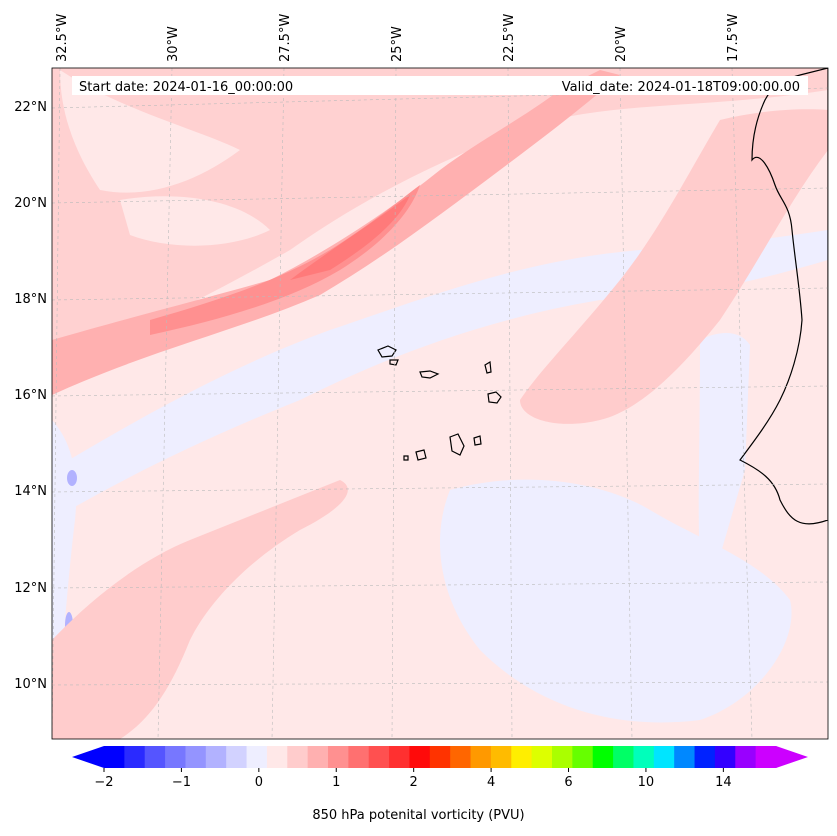 The height and width of the screenshot is (836, 837). Describe the element at coordinates (397, 44) in the screenshot. I see `lon-label: 25°W` at that location.